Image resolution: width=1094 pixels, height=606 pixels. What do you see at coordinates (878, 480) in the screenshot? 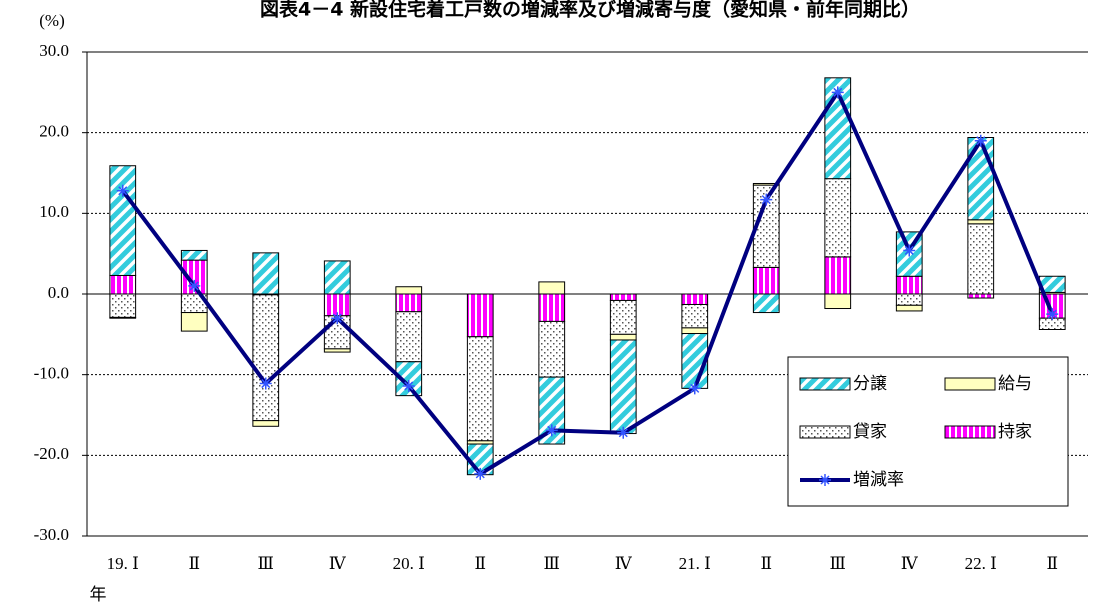
I see `legend-label: 増減率` at bounding box center [878, 480].